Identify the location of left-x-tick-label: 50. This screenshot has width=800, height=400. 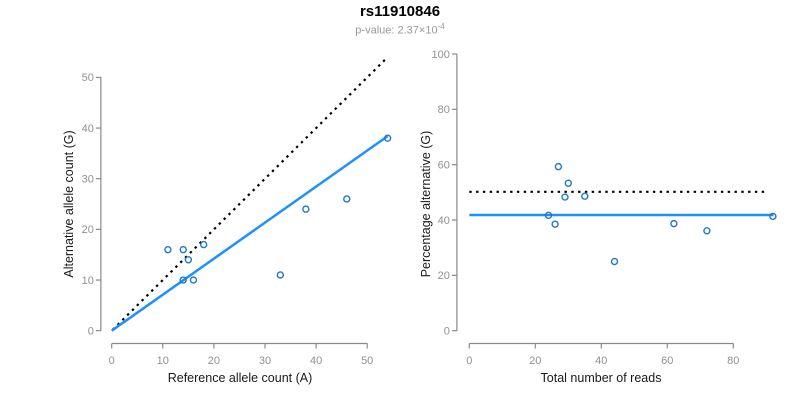
(367, 361).